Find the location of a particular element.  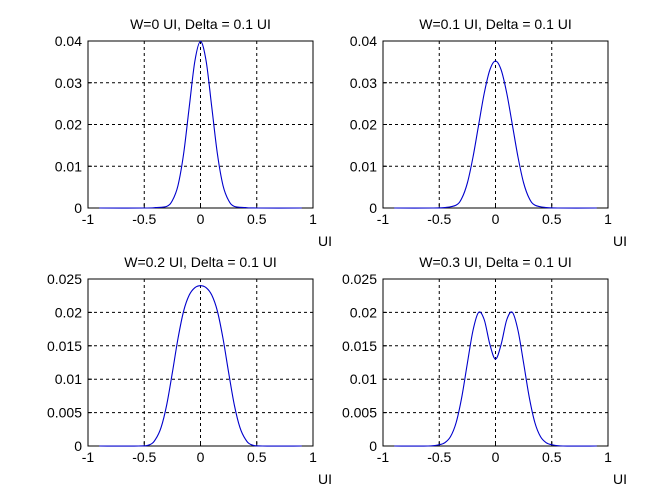

subplot-title: W=0.1 UI, Delta = 0.1 UI is located at coordinates (495, 24).